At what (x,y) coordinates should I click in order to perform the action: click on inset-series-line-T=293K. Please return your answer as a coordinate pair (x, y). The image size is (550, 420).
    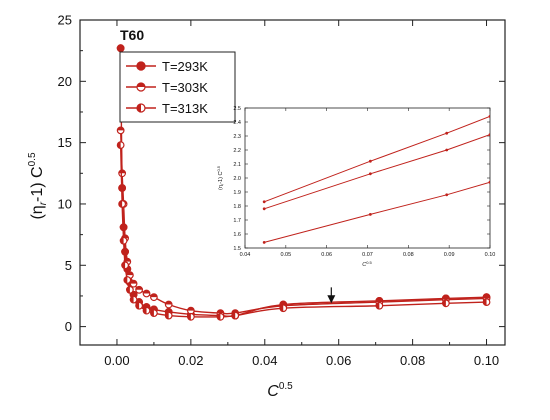
    Looking at the image, I should click on (377, 159).